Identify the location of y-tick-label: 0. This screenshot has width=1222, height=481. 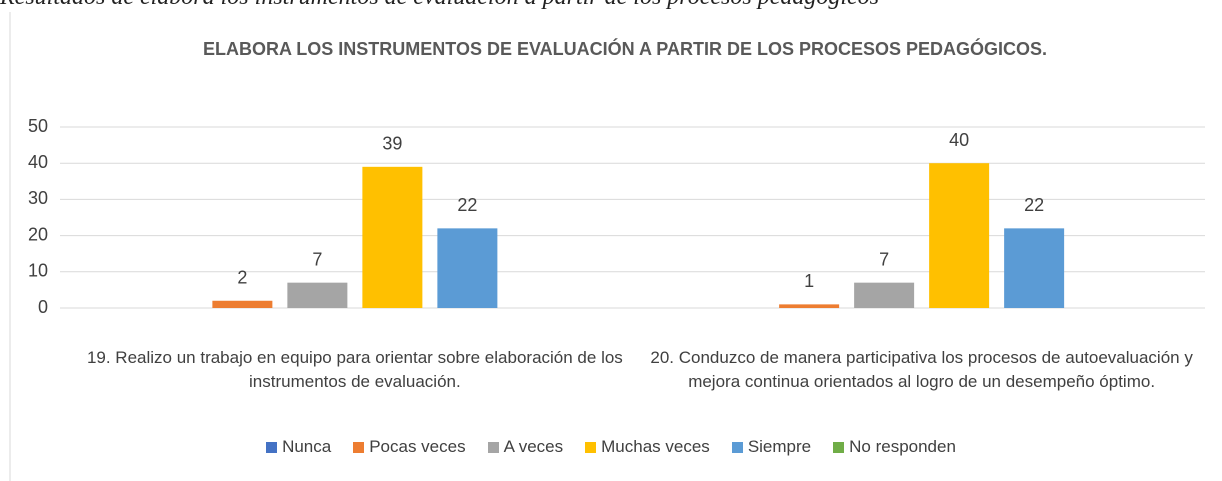
(43, 307).